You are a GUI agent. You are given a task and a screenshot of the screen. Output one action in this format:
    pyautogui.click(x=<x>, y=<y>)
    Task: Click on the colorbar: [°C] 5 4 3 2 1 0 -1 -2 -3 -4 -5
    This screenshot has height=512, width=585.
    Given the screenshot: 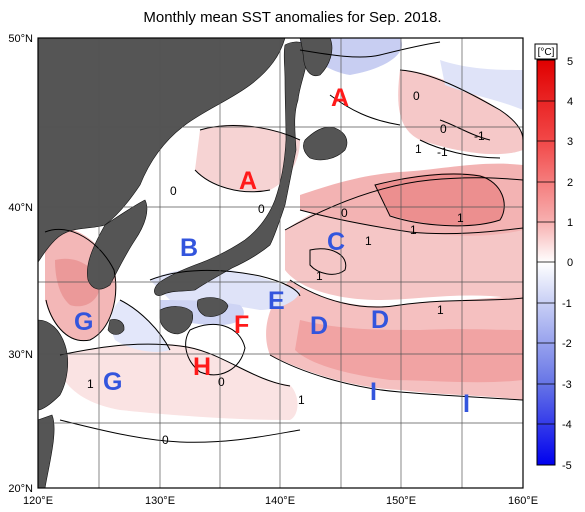 What is the action you would take?
    pyautogui.click(x=553, y=257)
    